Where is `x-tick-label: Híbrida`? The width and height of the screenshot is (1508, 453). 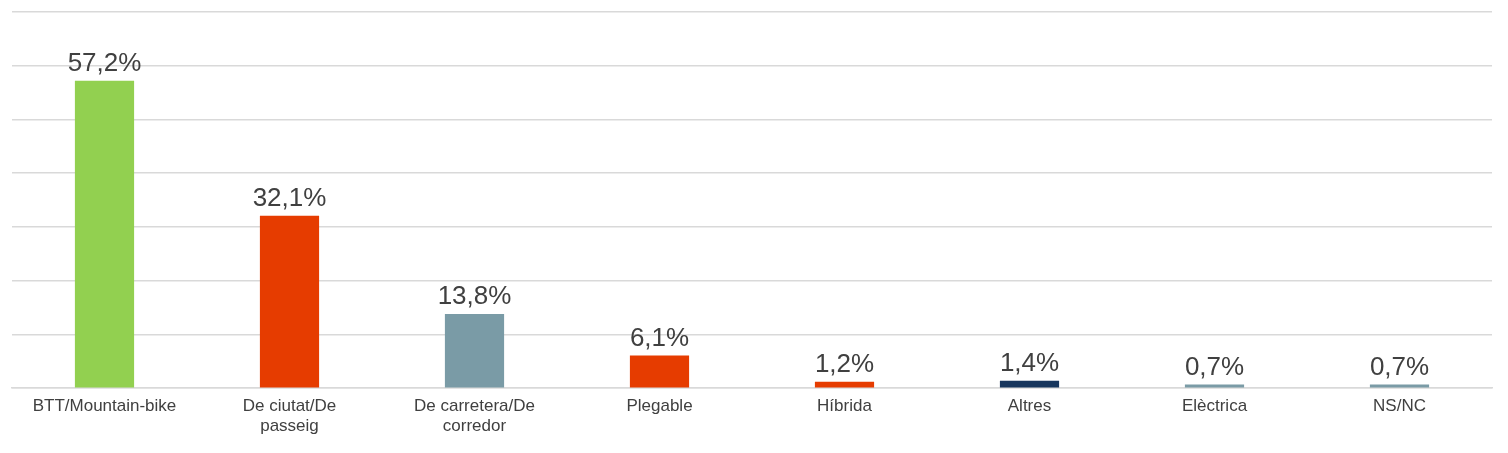 x-tick-label: Híbrida is located at coordinates (845, 406).